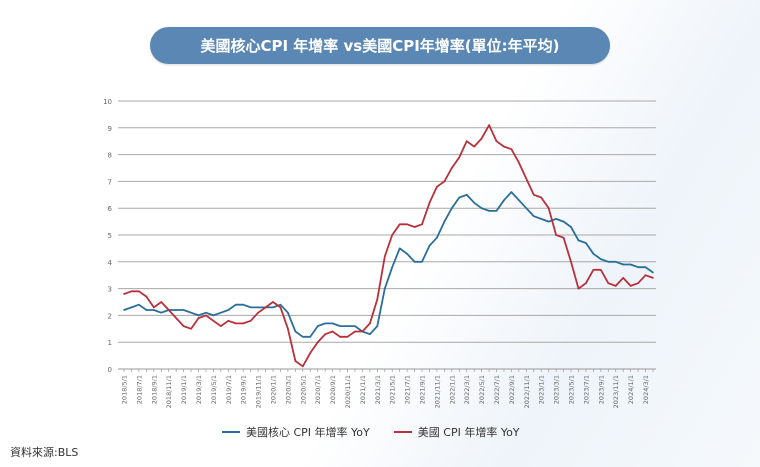 Image resolution: width=760 pixels, height=467 pixels. What do you see at coordinates (288, 389) in the screenshot?
I see `x-tick-label: 2020/3/1` at bounding box center [288, 389].